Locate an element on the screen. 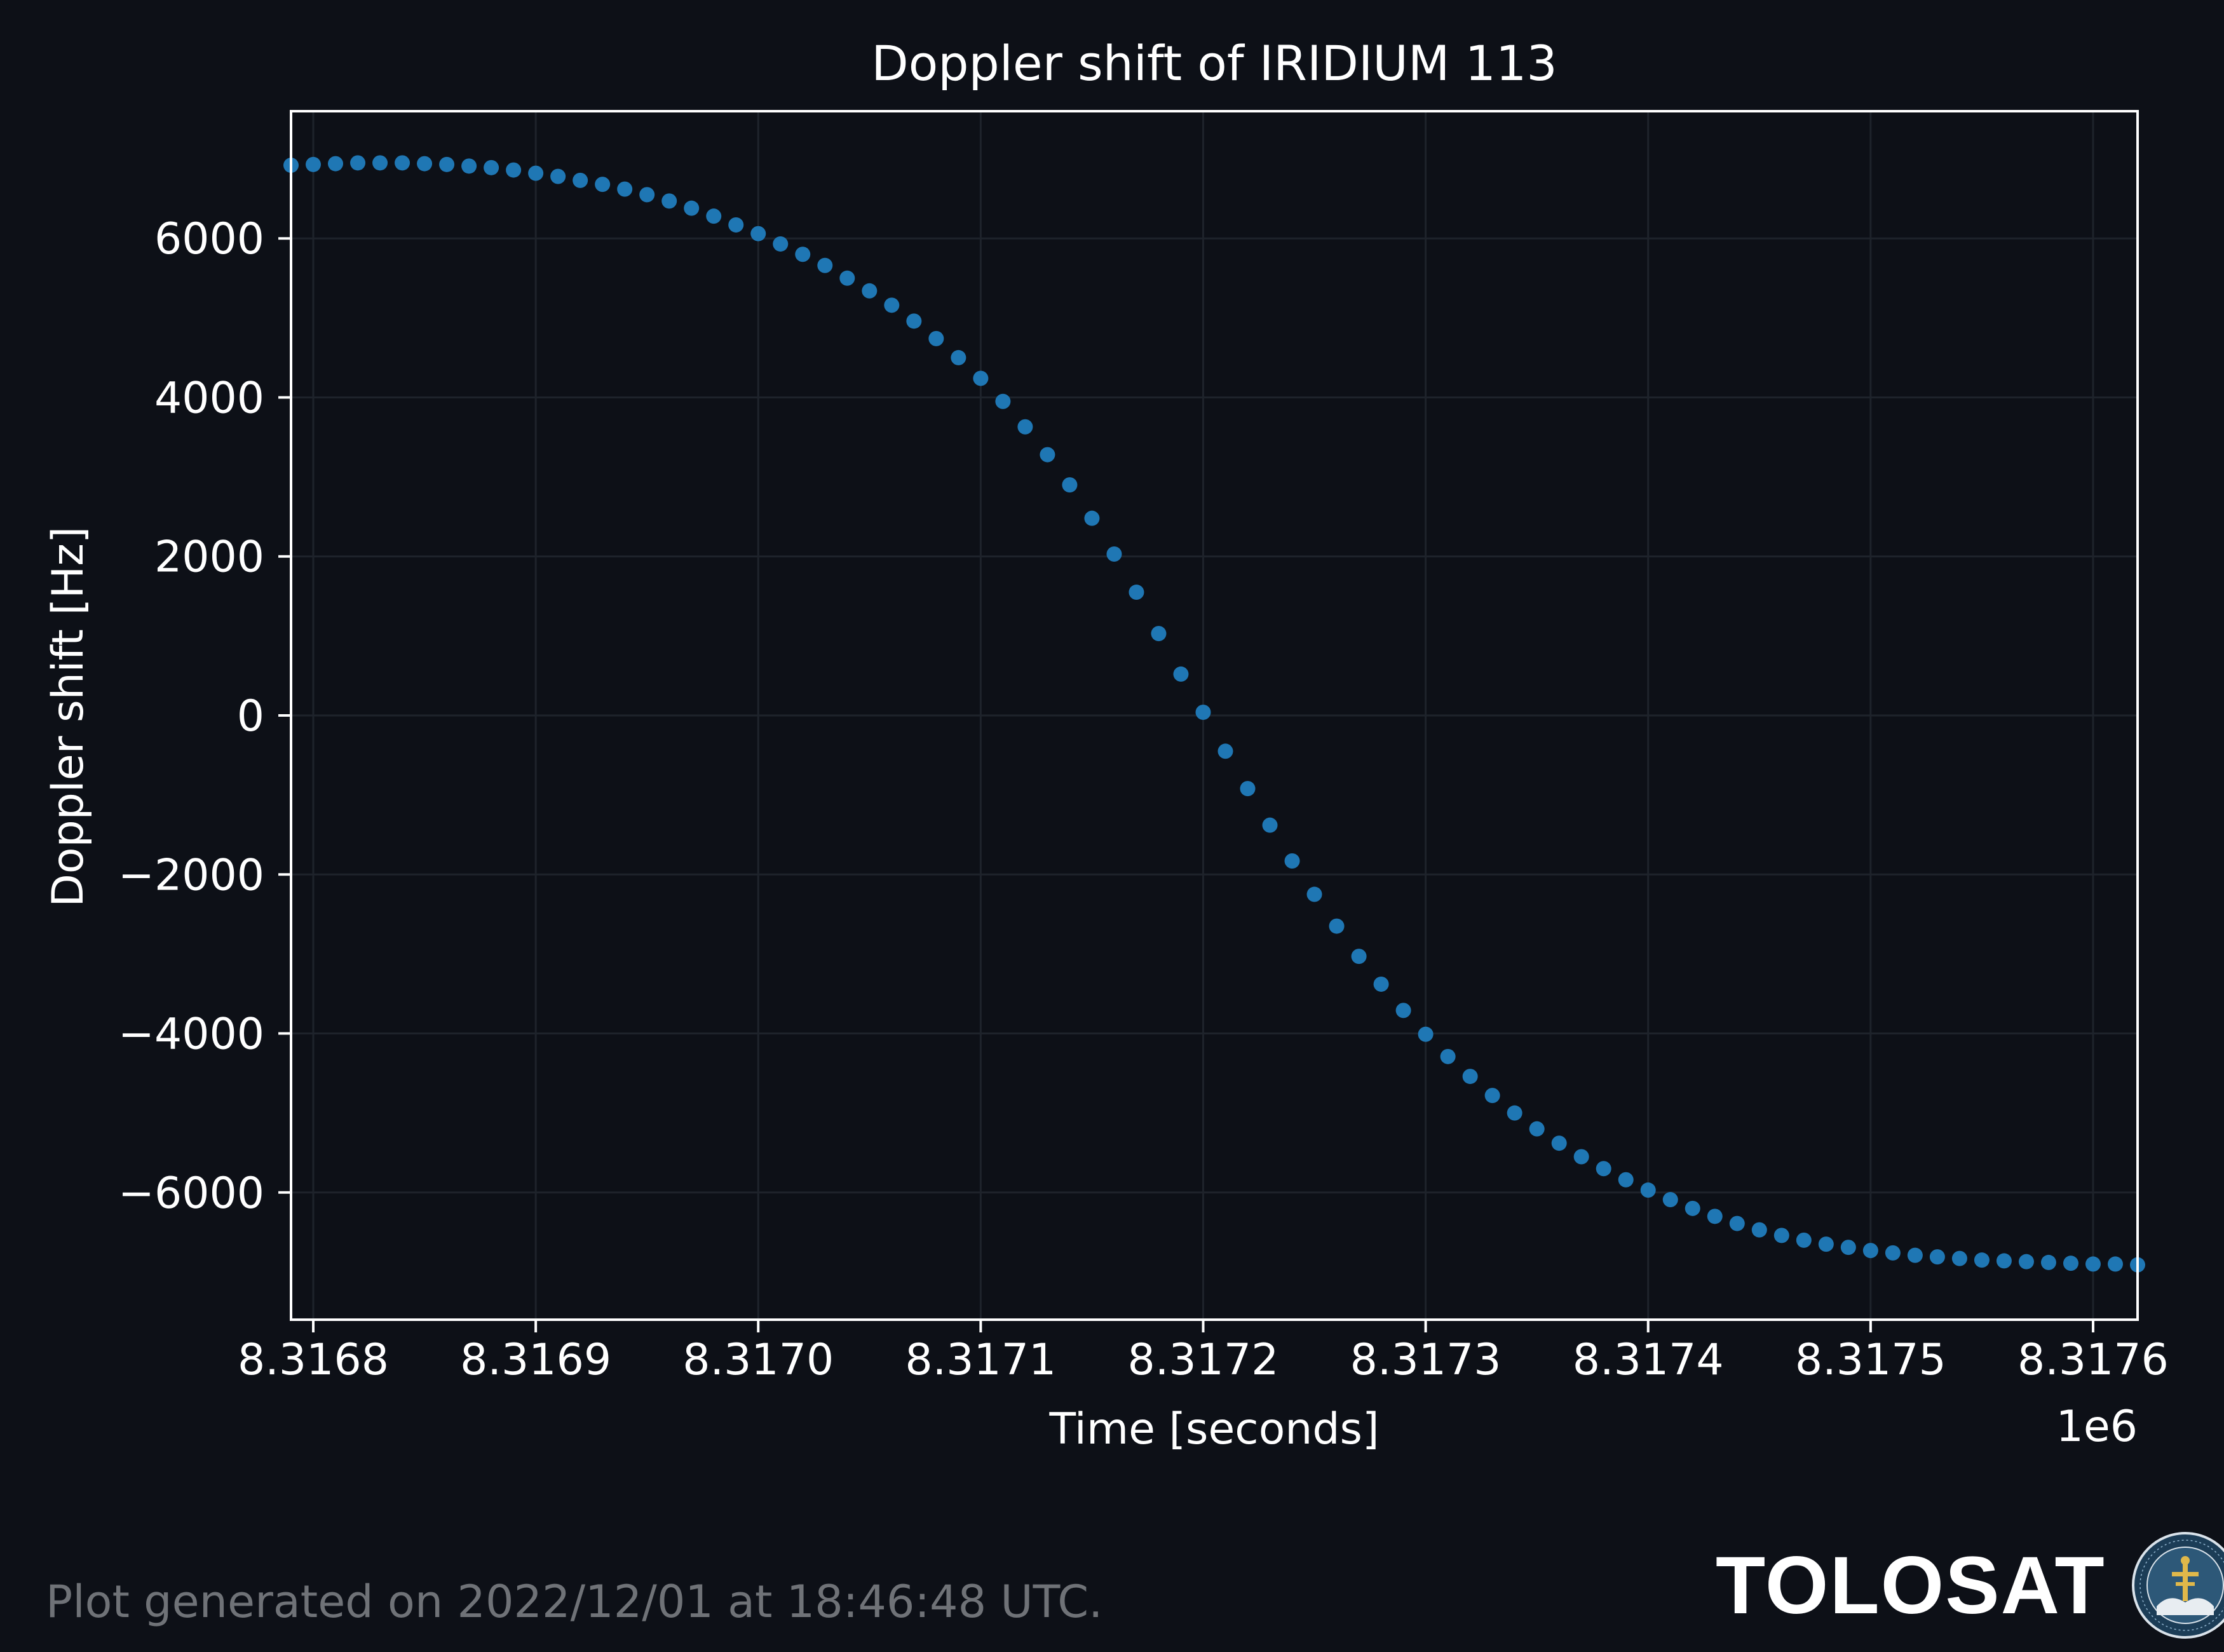 The image size is (2224, 1652). y-axis-label: Doppler shift [Hz] is located at coordinates (68, 717).